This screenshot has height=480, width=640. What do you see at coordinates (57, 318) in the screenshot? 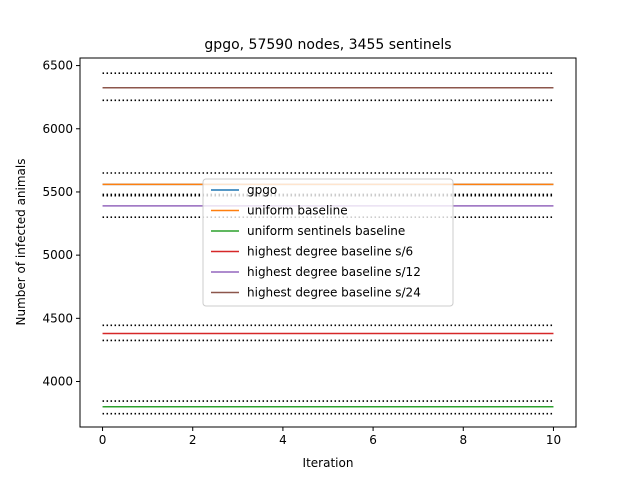
I see `y-tick-label: 4500` at bounding box center [57, 318].